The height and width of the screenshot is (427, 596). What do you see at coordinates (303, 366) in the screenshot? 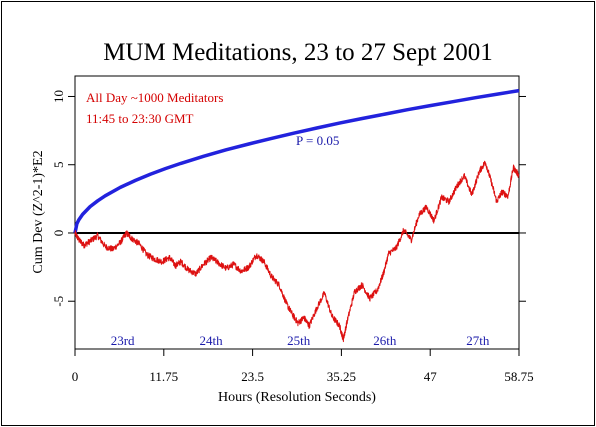
I see `x-axis-ticks: 0 11.75 23.5 35.25 47 58.75` at bounding box center [303, 366].